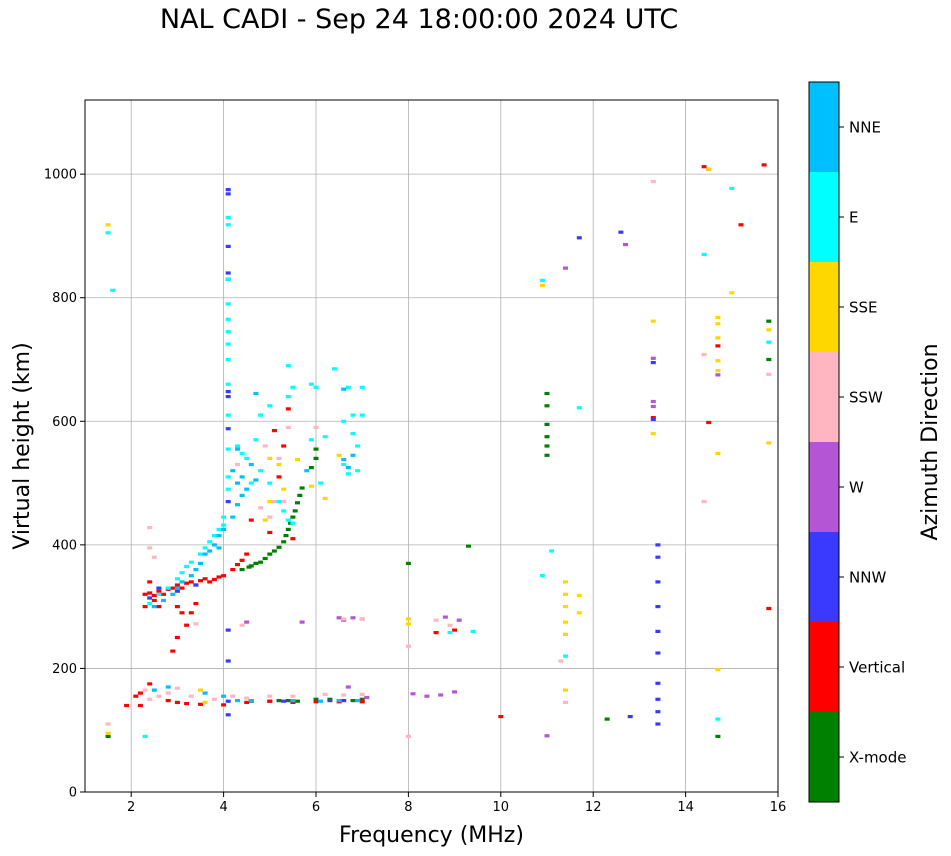 This screenshot has width=951, height=856. I want to click on colorbar-tick-label: X-mode, so click(877, 758).